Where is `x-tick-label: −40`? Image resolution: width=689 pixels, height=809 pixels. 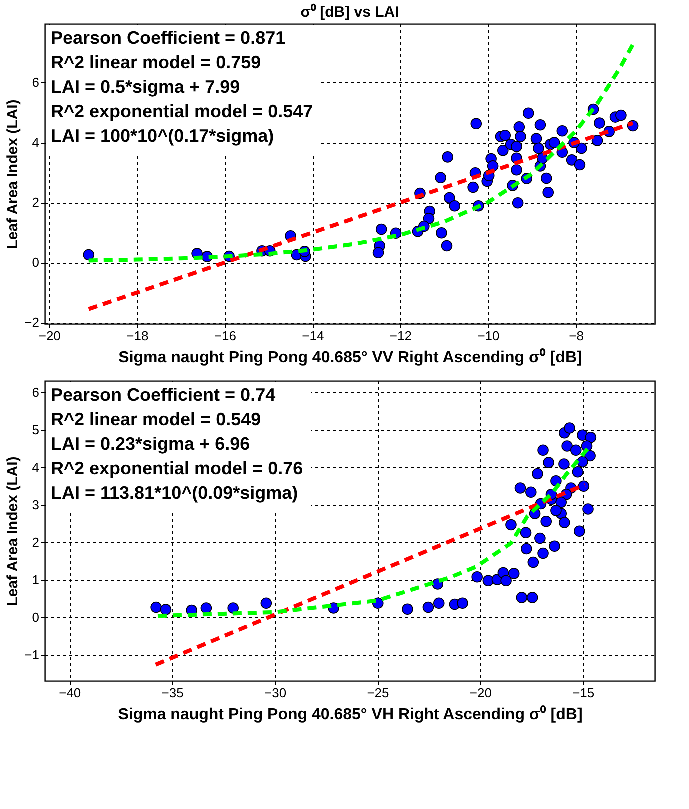 x-tick-label: −40 is located at coordinates (70, 693).